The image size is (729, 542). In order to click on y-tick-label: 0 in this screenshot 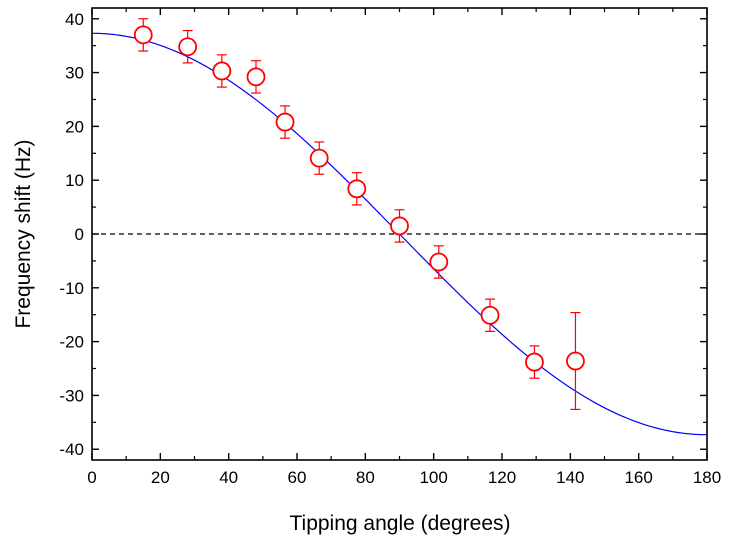, I will do `click(79, 234)`.